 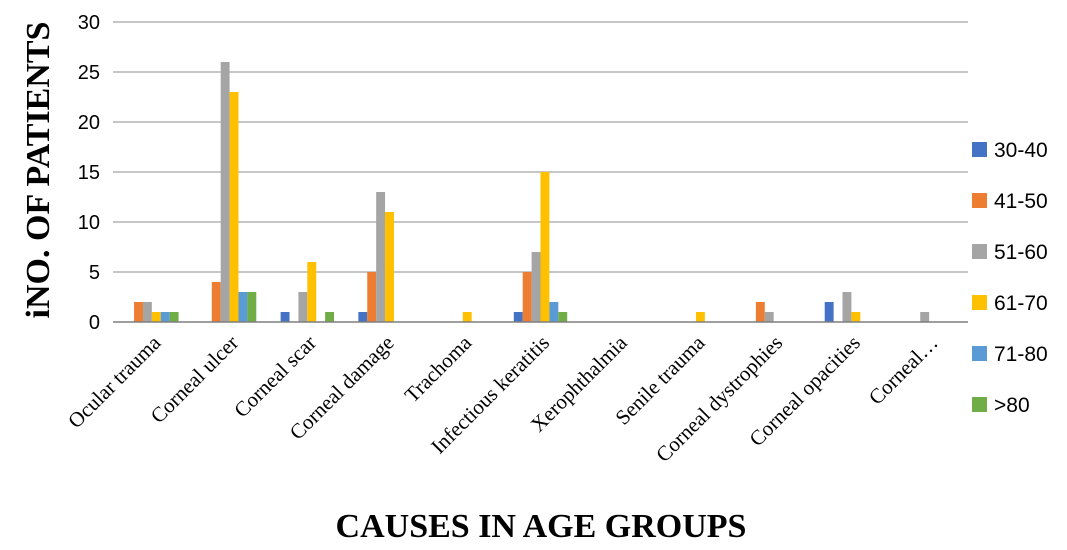 I want to click on y-tick-label: 5, so click(x=94, y=273).